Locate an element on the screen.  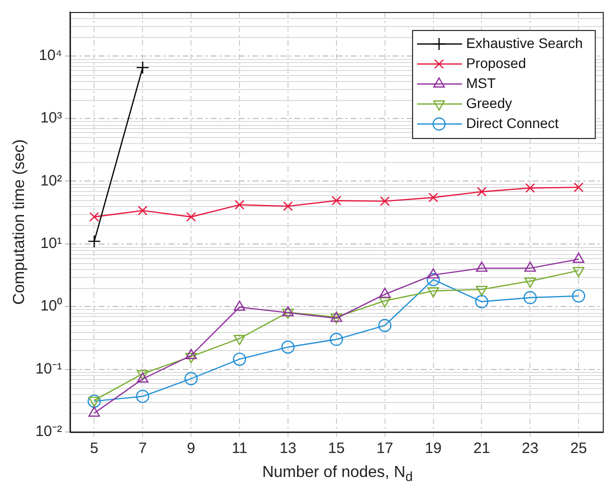
y-tick-label: 10⁻¹ is located at coordinates (48, 369).